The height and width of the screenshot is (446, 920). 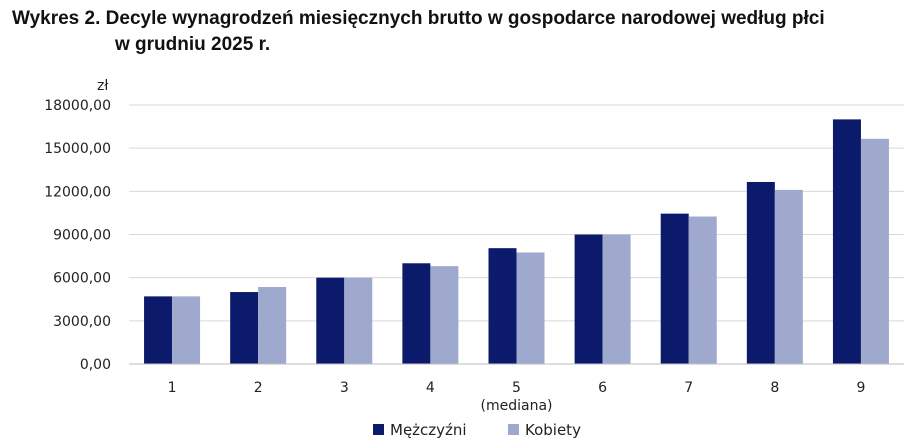 What do you see at coordinates (430, 388) in the screenshot?
I see `x-tick-label: 4` at bounding box center [430, 388].